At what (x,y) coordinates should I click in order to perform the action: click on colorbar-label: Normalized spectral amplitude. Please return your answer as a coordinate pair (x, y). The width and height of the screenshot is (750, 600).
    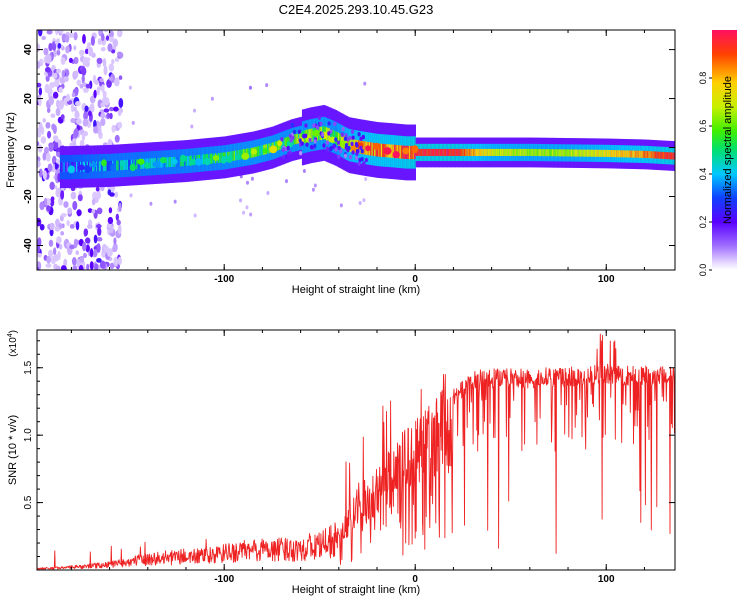
    Looking at the image, I should click on (728, 150).